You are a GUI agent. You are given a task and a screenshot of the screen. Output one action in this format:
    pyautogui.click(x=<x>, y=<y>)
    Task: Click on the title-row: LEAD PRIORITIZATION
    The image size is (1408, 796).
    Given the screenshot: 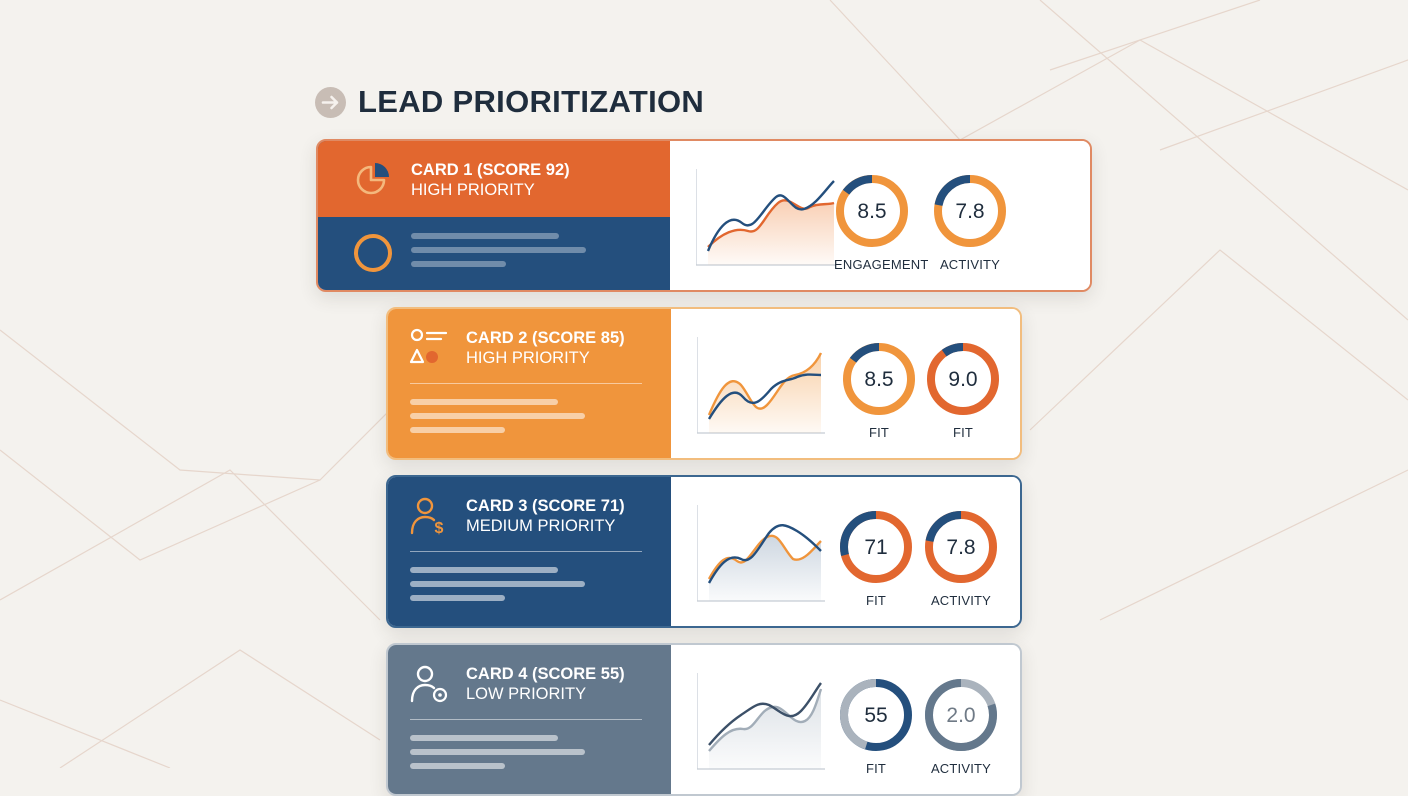 What is the action you would take?
    pyautogui.click(x=509, y=102)
    